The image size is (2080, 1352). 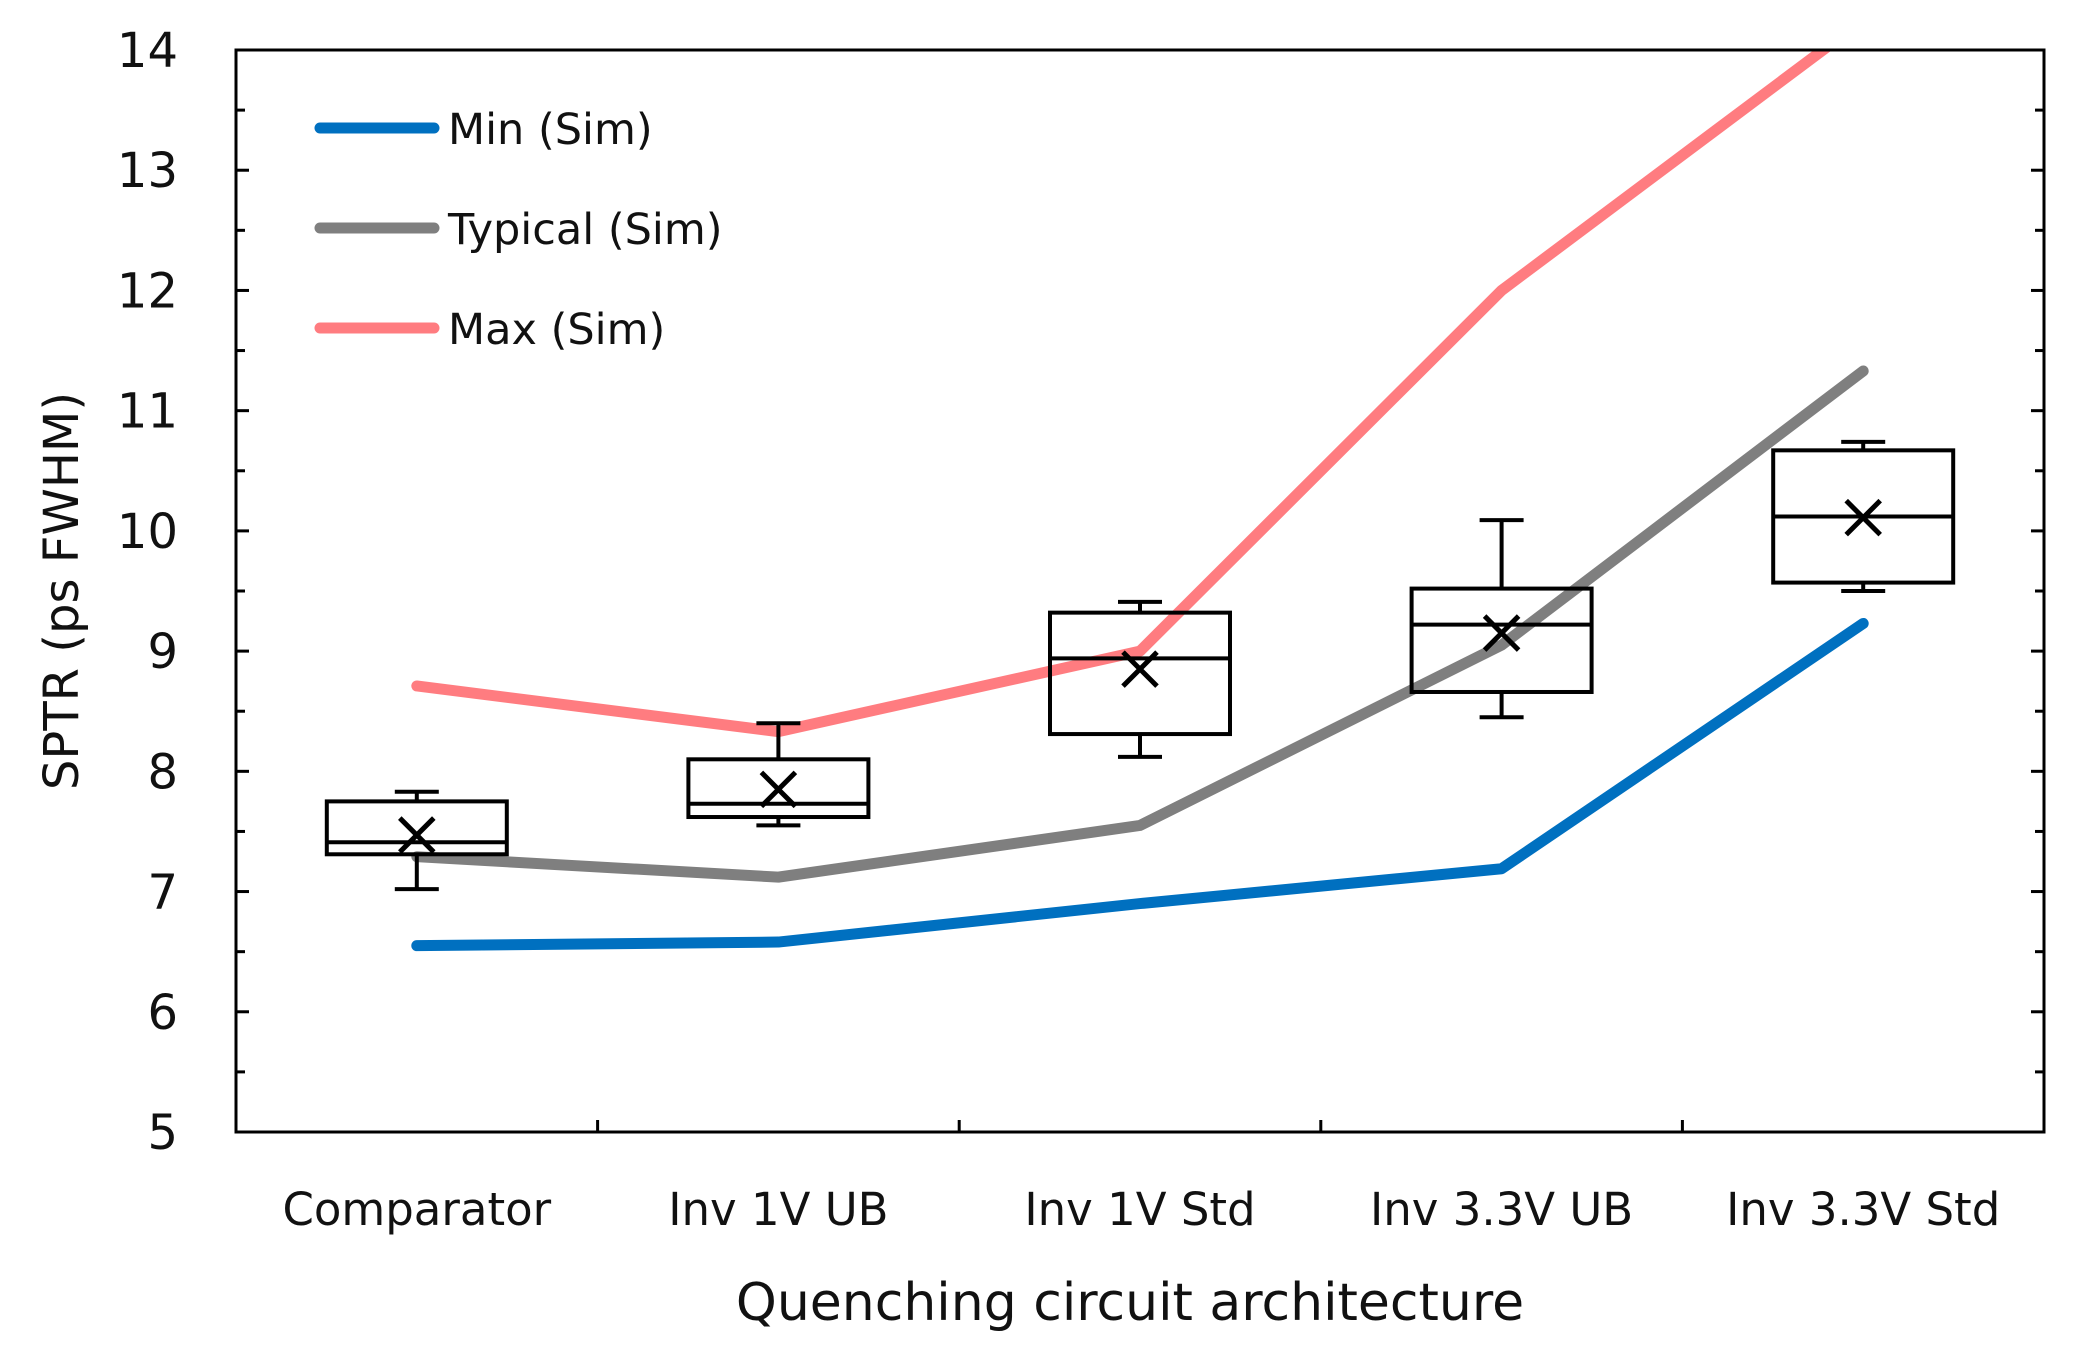 I want to click on legend-label-2: Max (Sim), so click(x=556, y=330).